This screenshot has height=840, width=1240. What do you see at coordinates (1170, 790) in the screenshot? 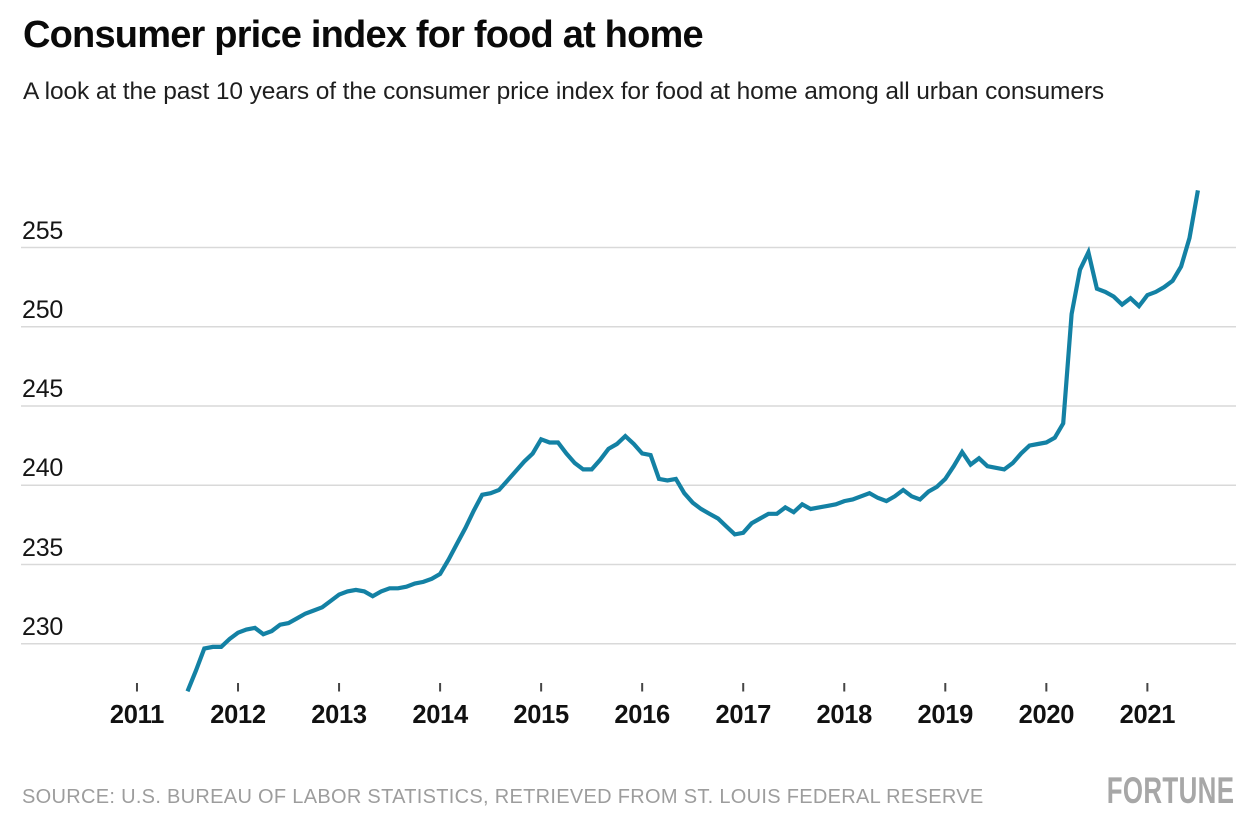
I see `fortune-logo: FORTUNE` at bounding box center [1170, 790].